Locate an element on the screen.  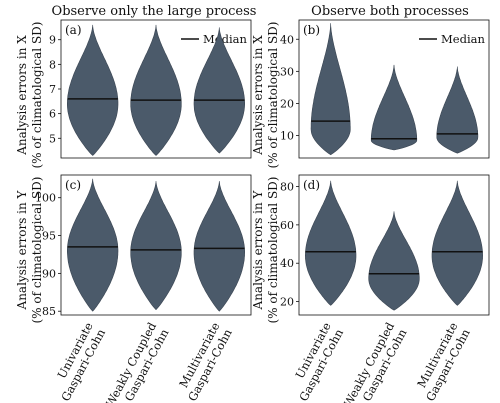
ytick-label: 8 is located at coordinates (52, 64).